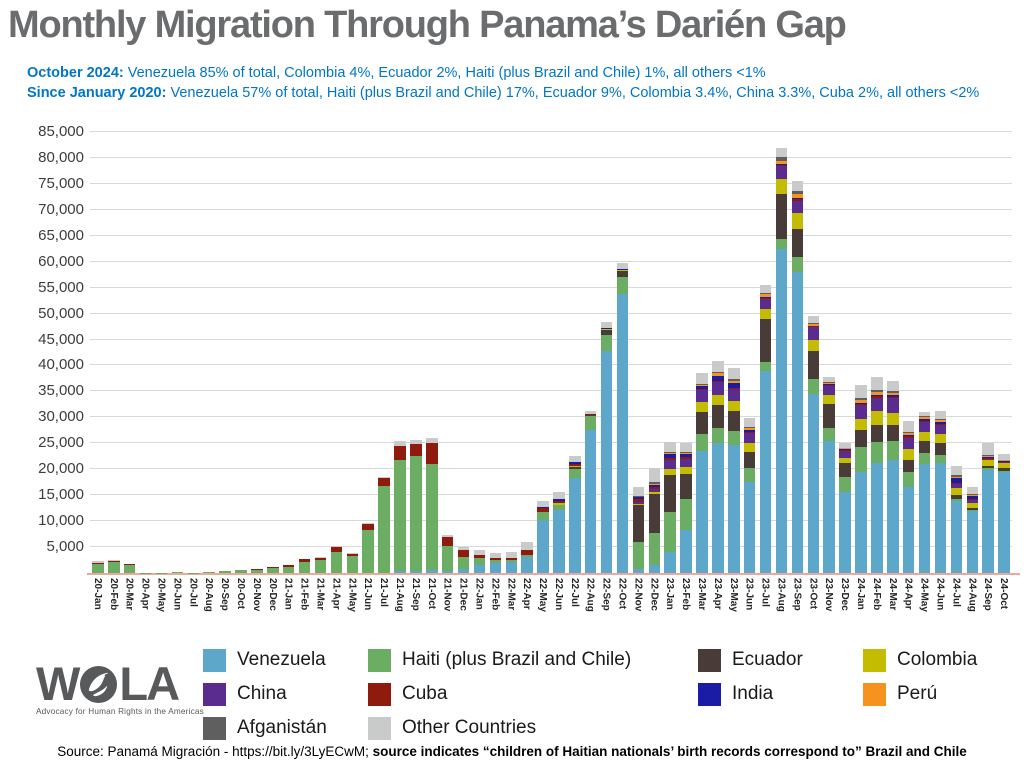 This screenshot has height=768, width=1024. What do you see at coordinates (1004, 463) in the screenshot?
I see `segment-24-Oct-china` at bounding box center [1004, 463].